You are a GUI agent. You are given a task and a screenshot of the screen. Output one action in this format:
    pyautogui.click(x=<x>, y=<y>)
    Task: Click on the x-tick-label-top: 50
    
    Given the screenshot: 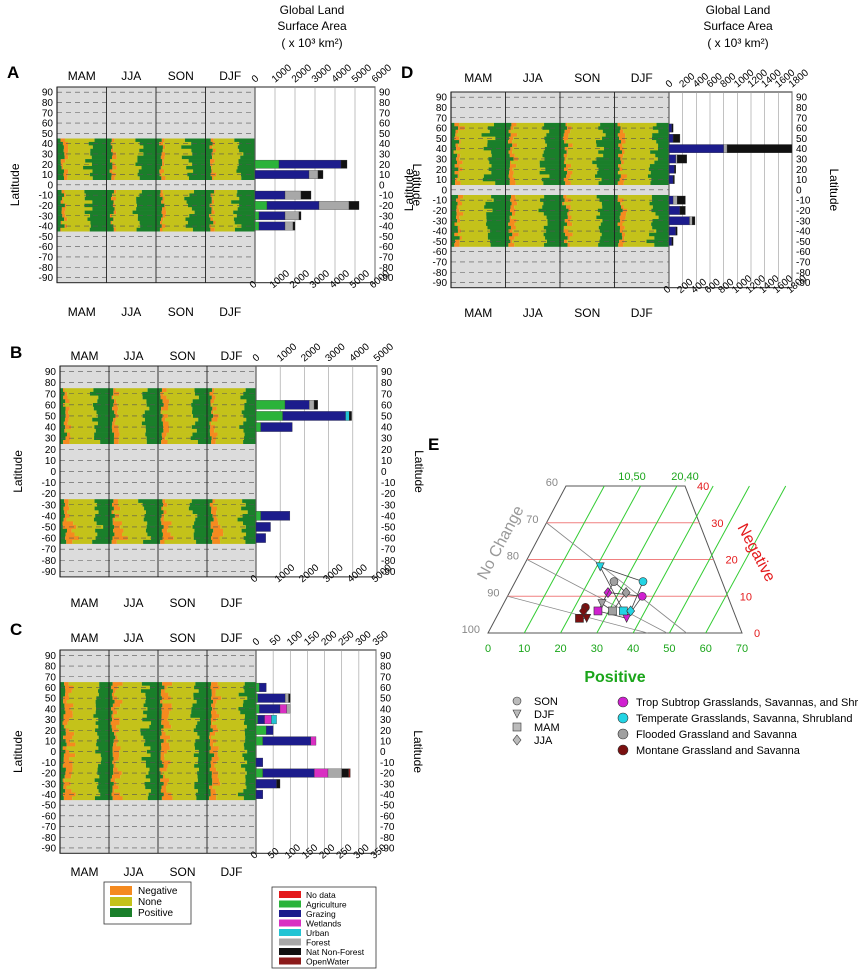 What is the action you would take?
    pyautogui.click(x=276, y=640)
    